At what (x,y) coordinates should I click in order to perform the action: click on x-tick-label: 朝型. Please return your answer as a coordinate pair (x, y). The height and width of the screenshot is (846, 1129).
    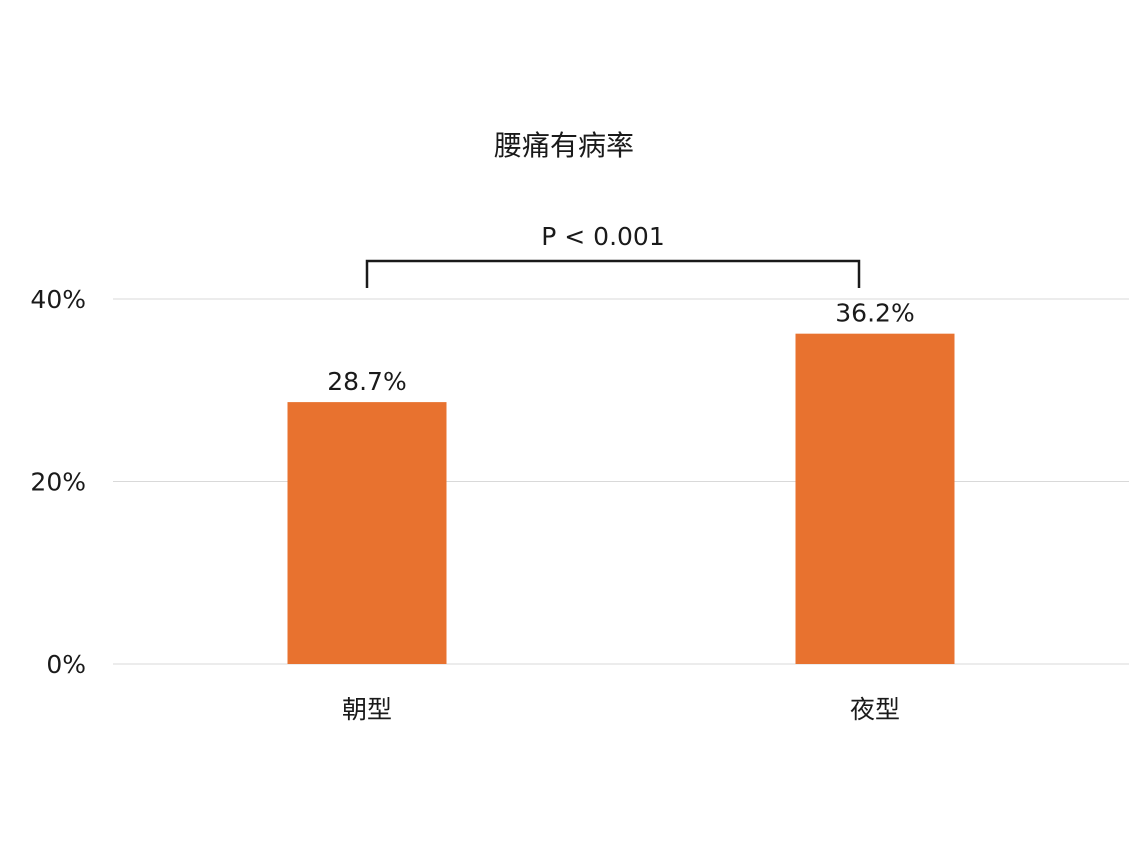
    Looking at the image, I should click on (367, 709).